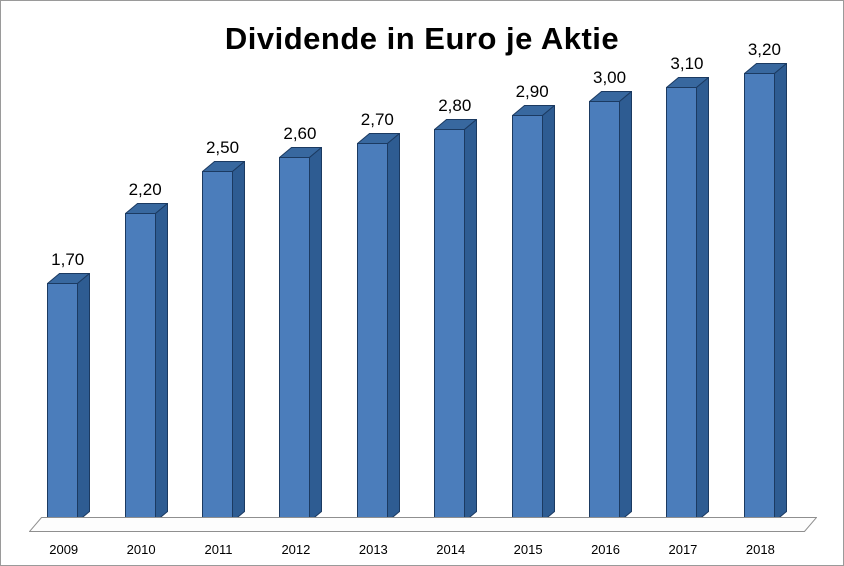  What do you see at coordinates (687, 63) in the screenshot?
I see `bar-value-label: 3,10` at bounding box center [687, 63].